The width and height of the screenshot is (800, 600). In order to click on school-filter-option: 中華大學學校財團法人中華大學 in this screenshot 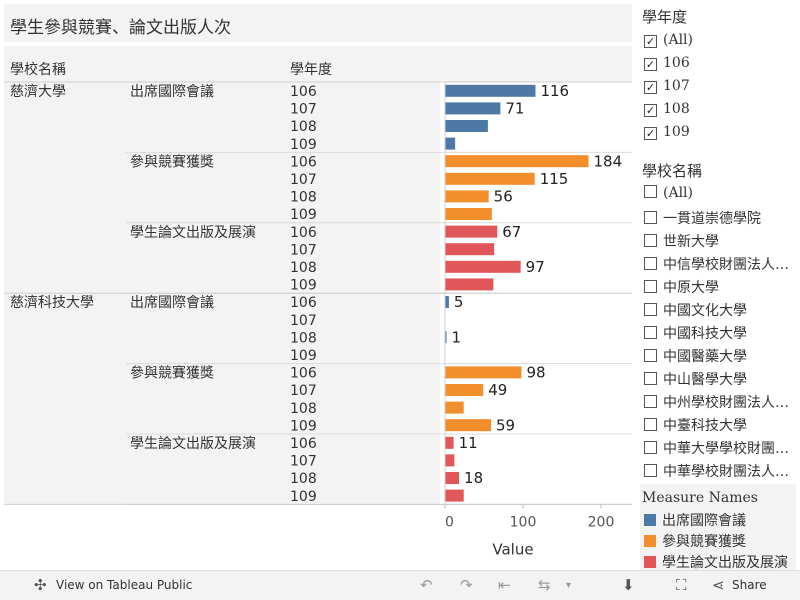, I will do `click(719, 449)`.